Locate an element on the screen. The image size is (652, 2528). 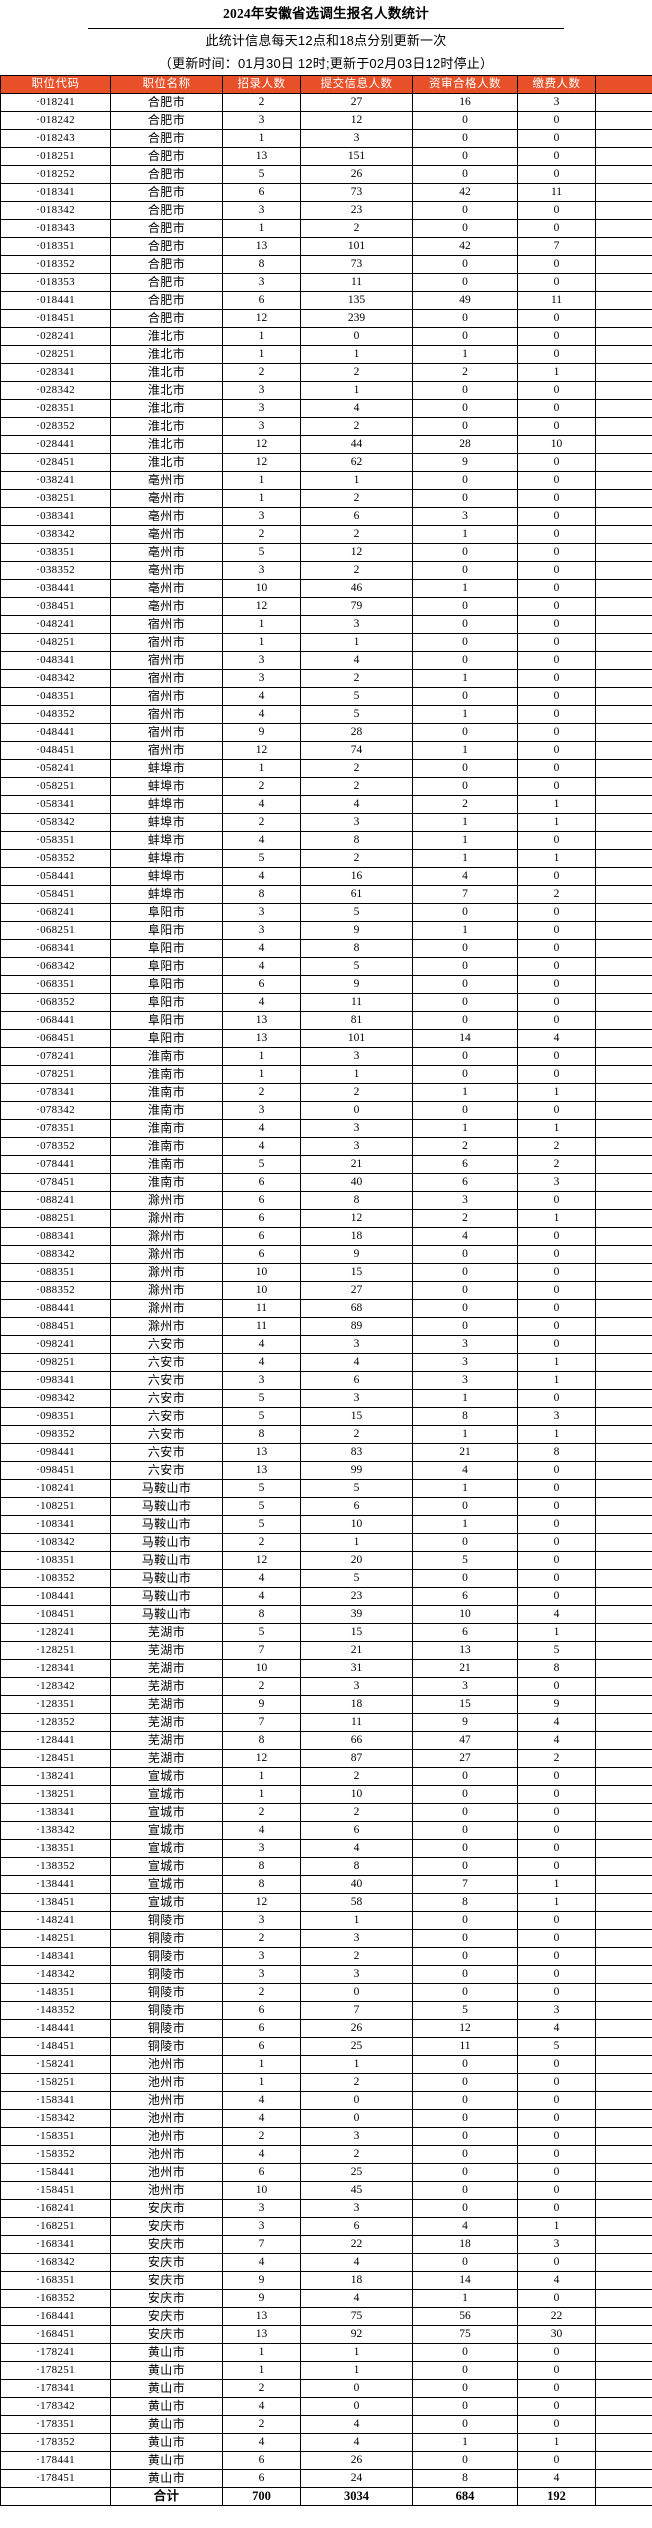
total-row: 合计 700 3034 684 192 is located at coordinates (326, 2496).